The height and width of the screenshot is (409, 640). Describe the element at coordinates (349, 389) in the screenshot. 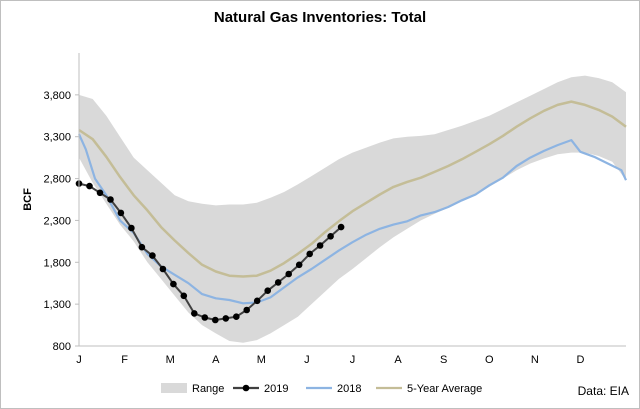

I see `legend-2018-label: 2018` at that location.